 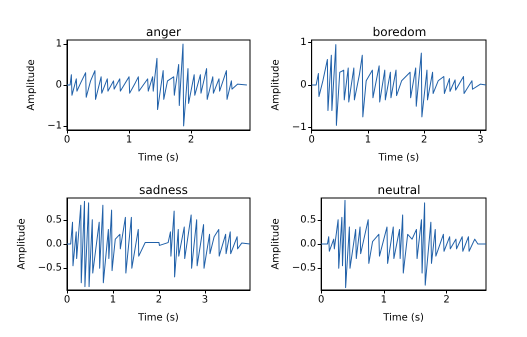 I want to click on chart-title: sadness, so click(x=163, y=190).